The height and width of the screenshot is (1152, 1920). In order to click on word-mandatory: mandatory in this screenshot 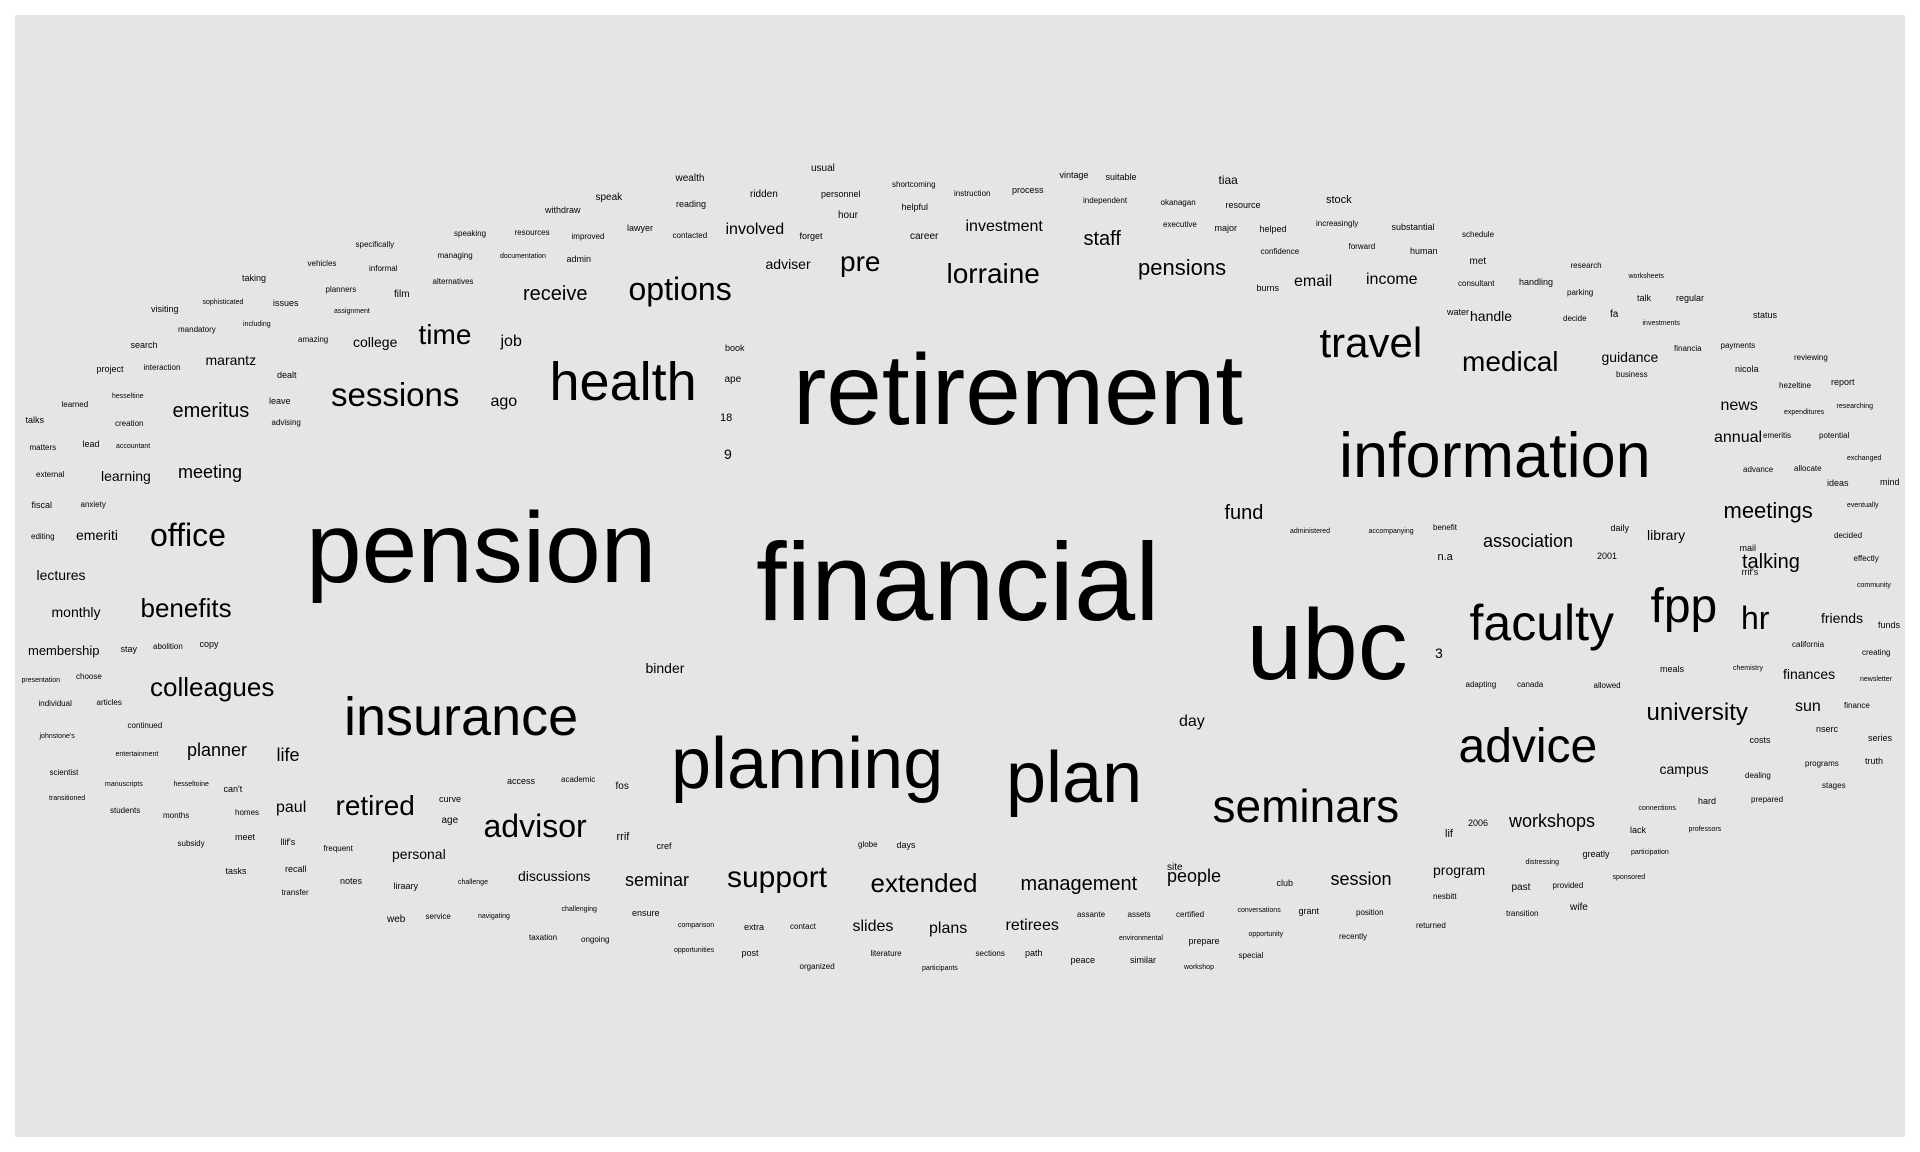, I will do `click(197, 329)`.